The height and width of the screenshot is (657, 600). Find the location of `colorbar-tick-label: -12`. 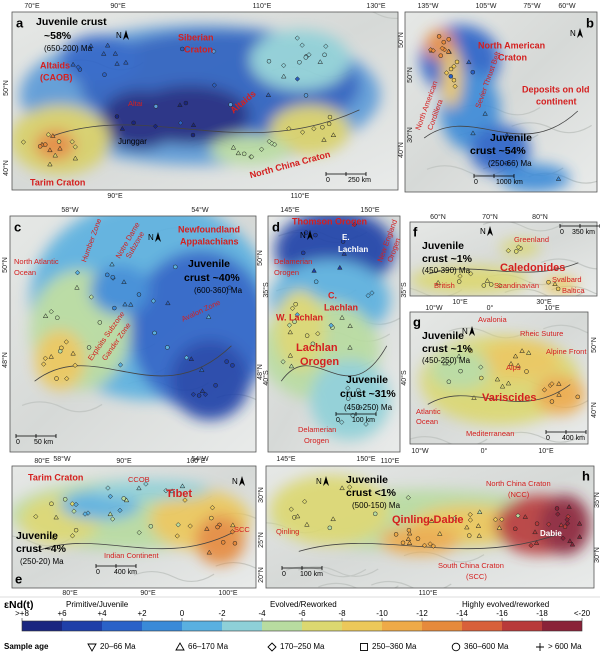

colorbar-tick-label: -12 is located at coordinates (422, 613).